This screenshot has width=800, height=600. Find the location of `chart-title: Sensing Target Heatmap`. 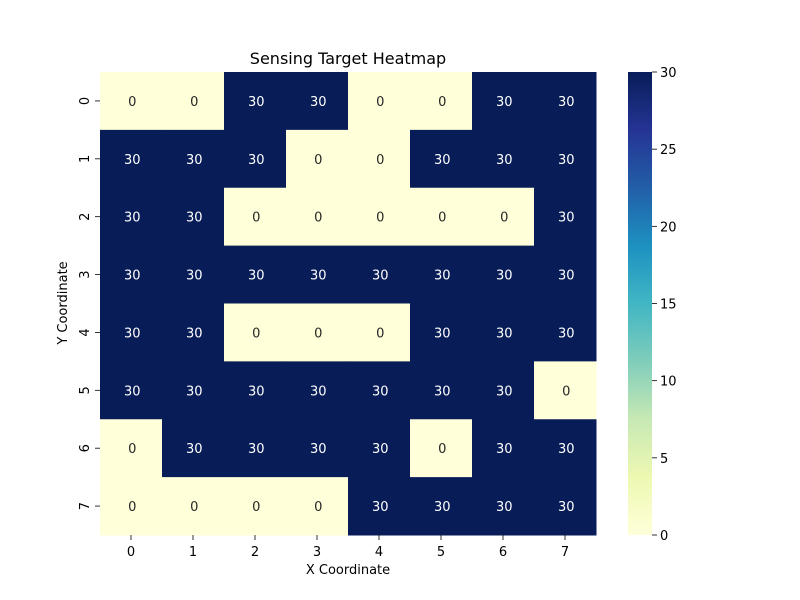

chart-title: Sensing Target Heatmap is located at coordinates (348, 58).